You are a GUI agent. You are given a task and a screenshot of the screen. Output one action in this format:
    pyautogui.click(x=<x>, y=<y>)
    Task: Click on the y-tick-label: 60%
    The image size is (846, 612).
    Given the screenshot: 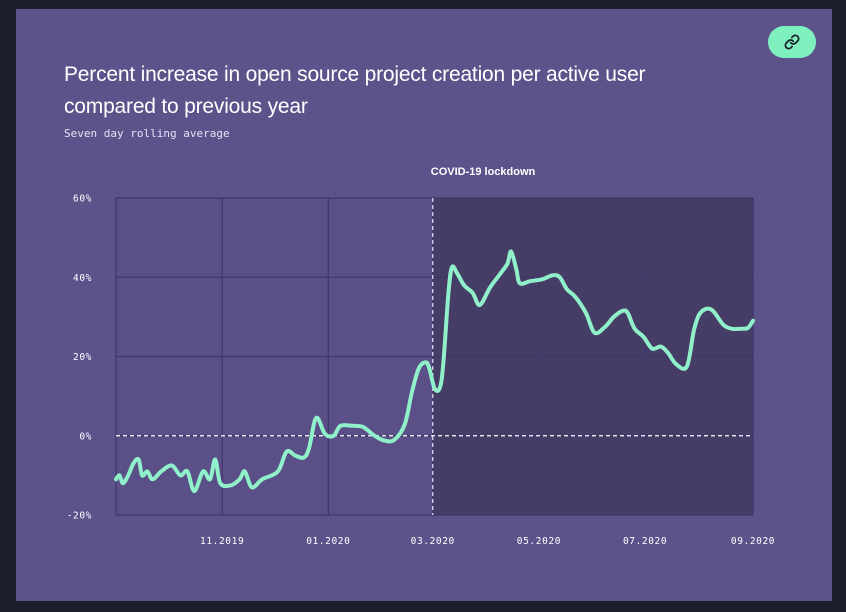 What is the action you would take?
    pyautogui.click(x=82, y=199)
    